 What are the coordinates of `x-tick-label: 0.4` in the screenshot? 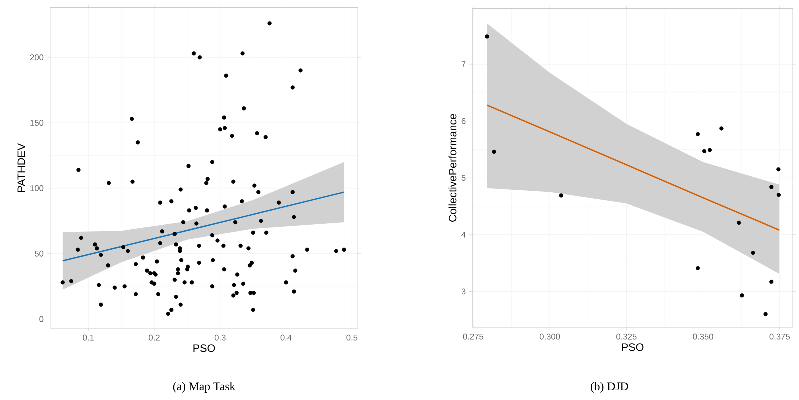 It's located at (286, 337).